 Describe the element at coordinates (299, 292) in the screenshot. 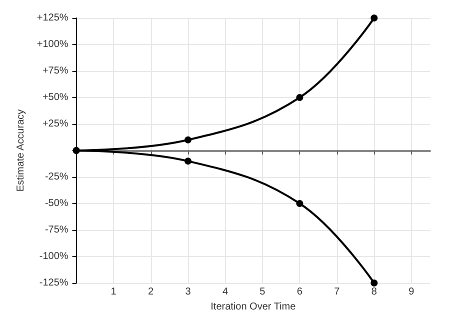

I see `x-tick-label: 6` at that location.